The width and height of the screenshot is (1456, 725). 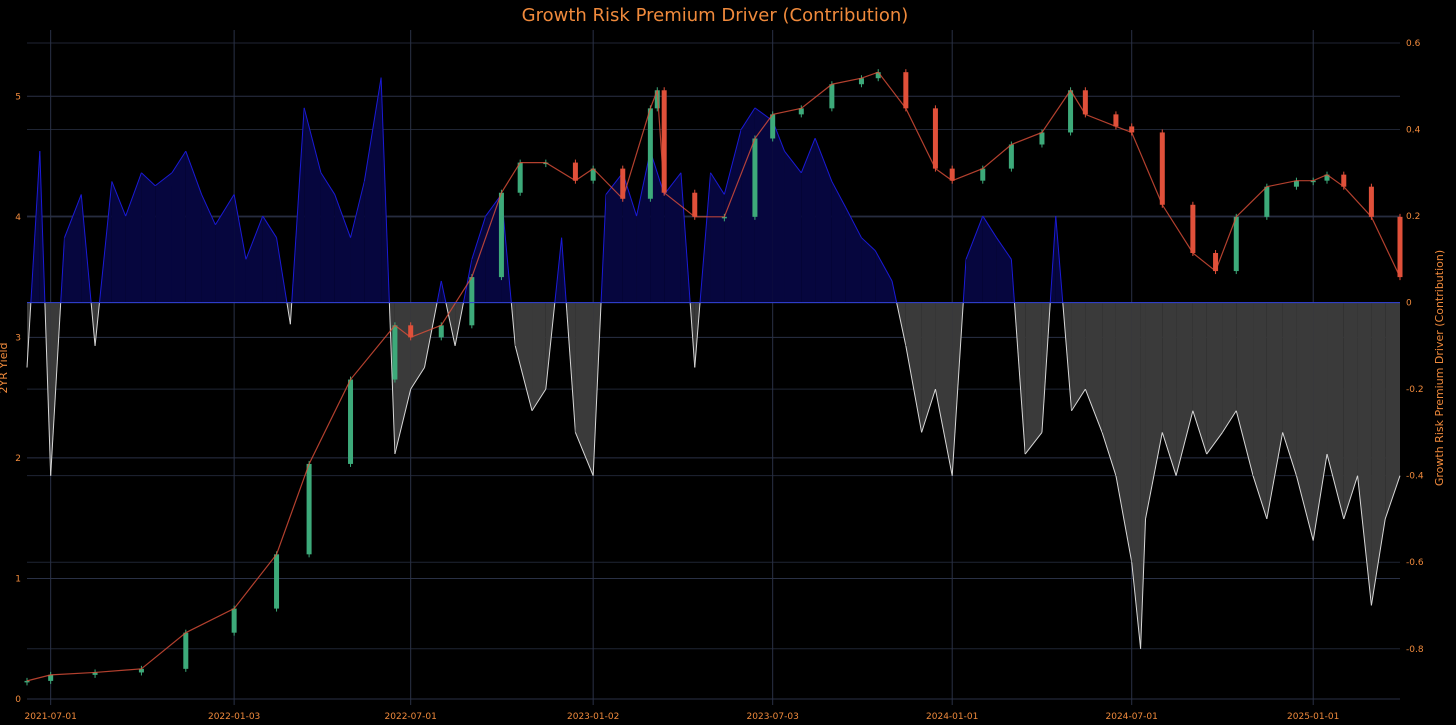 I want to click on y-left-tick-label: 4, so click(x=18, y=218).